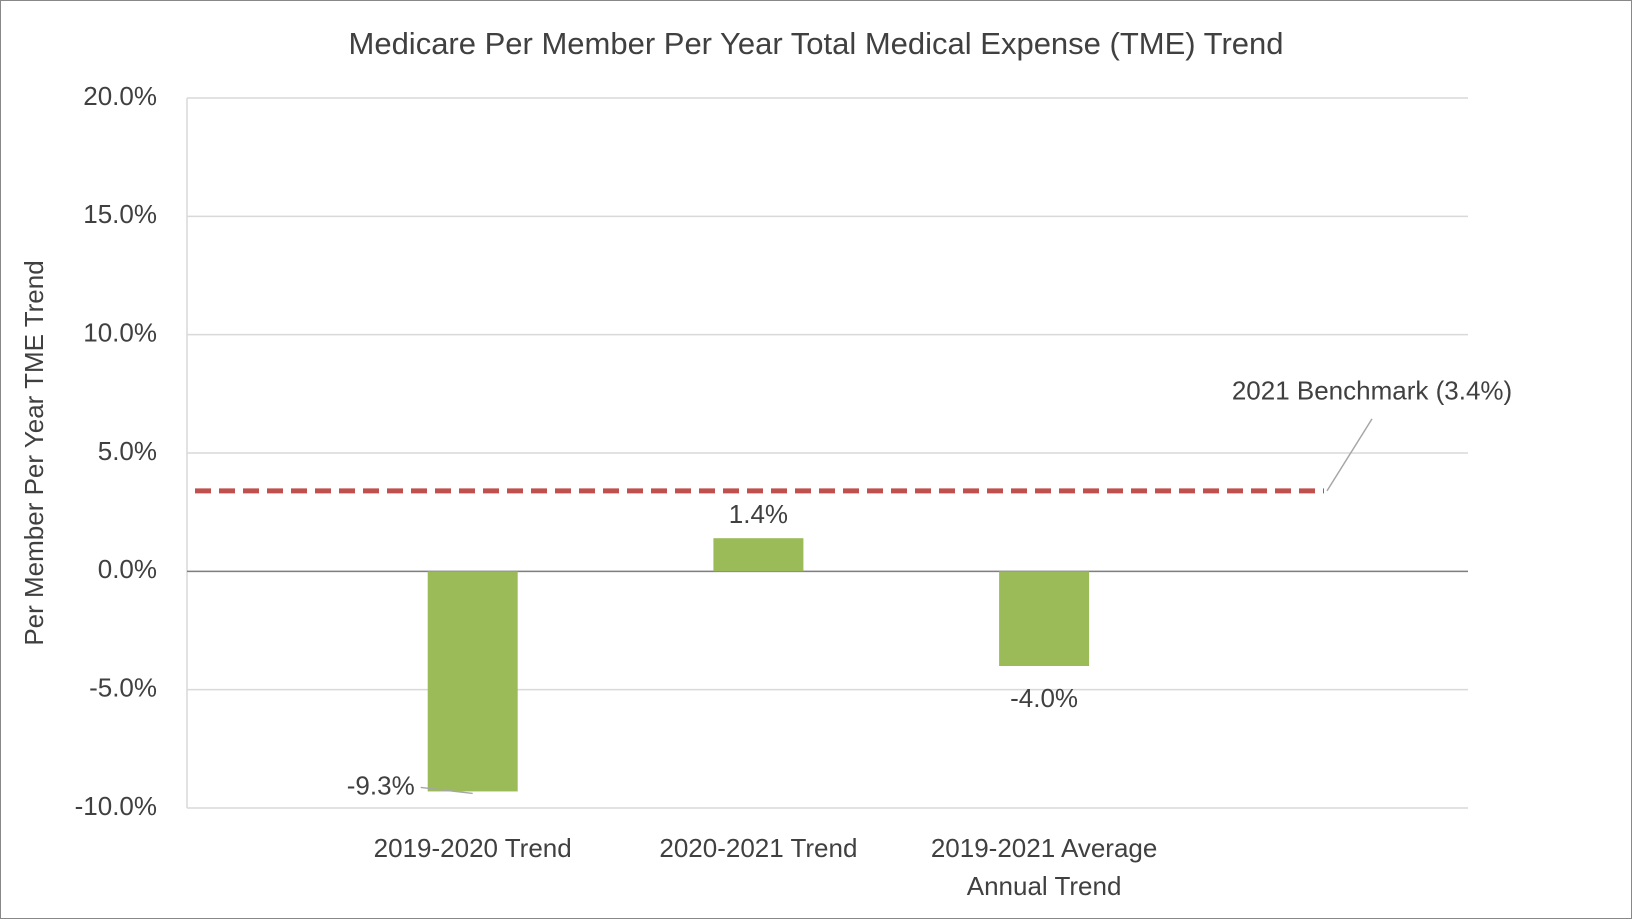 The width and height of the screenshot is (1632, 919). What do you see at coordinates (1372, 391) in the screenshot?
I see `benchmark-label: 2021 Benchmark (3.4%)` at bounding box center [1372, 391].